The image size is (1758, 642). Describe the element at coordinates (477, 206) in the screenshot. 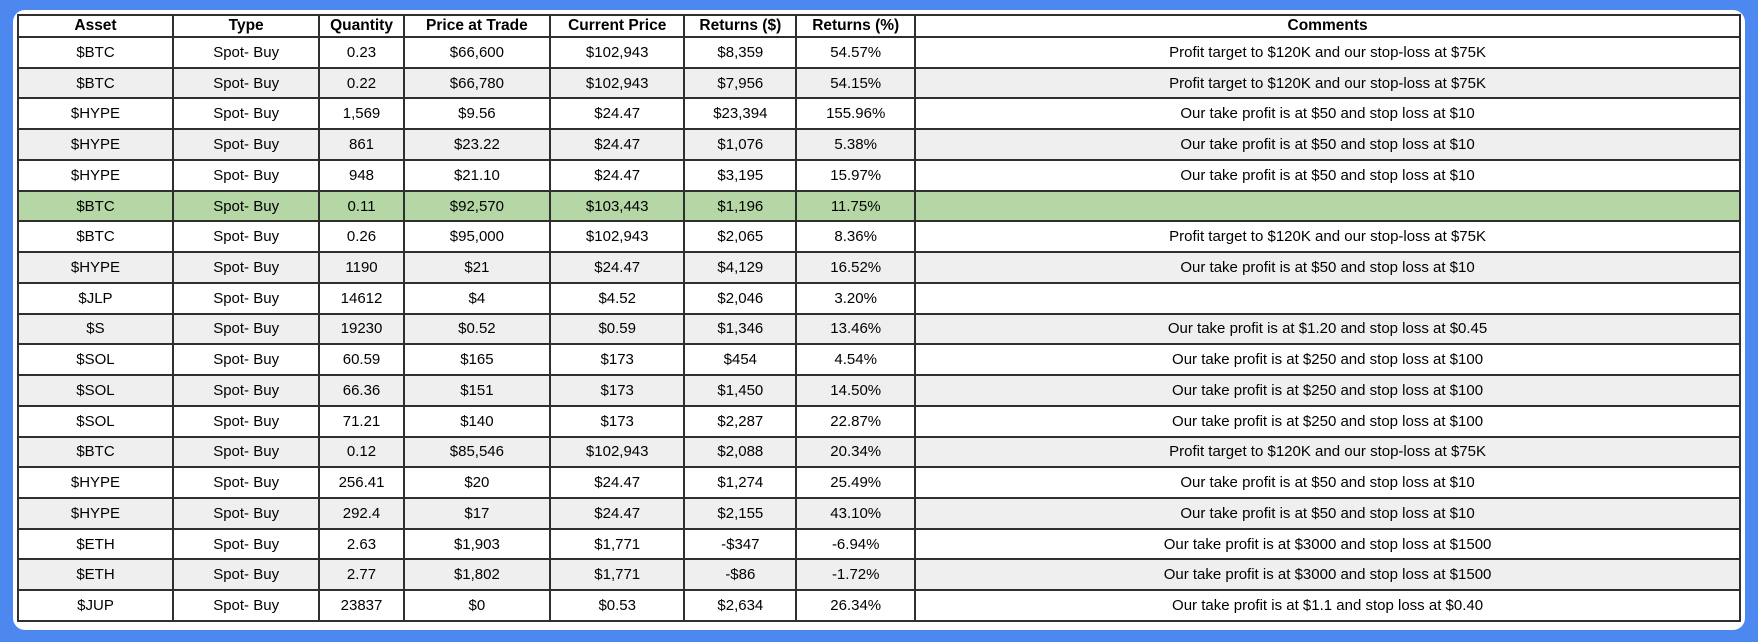

I see `cell-price_at_trade: $92,570` at that location.